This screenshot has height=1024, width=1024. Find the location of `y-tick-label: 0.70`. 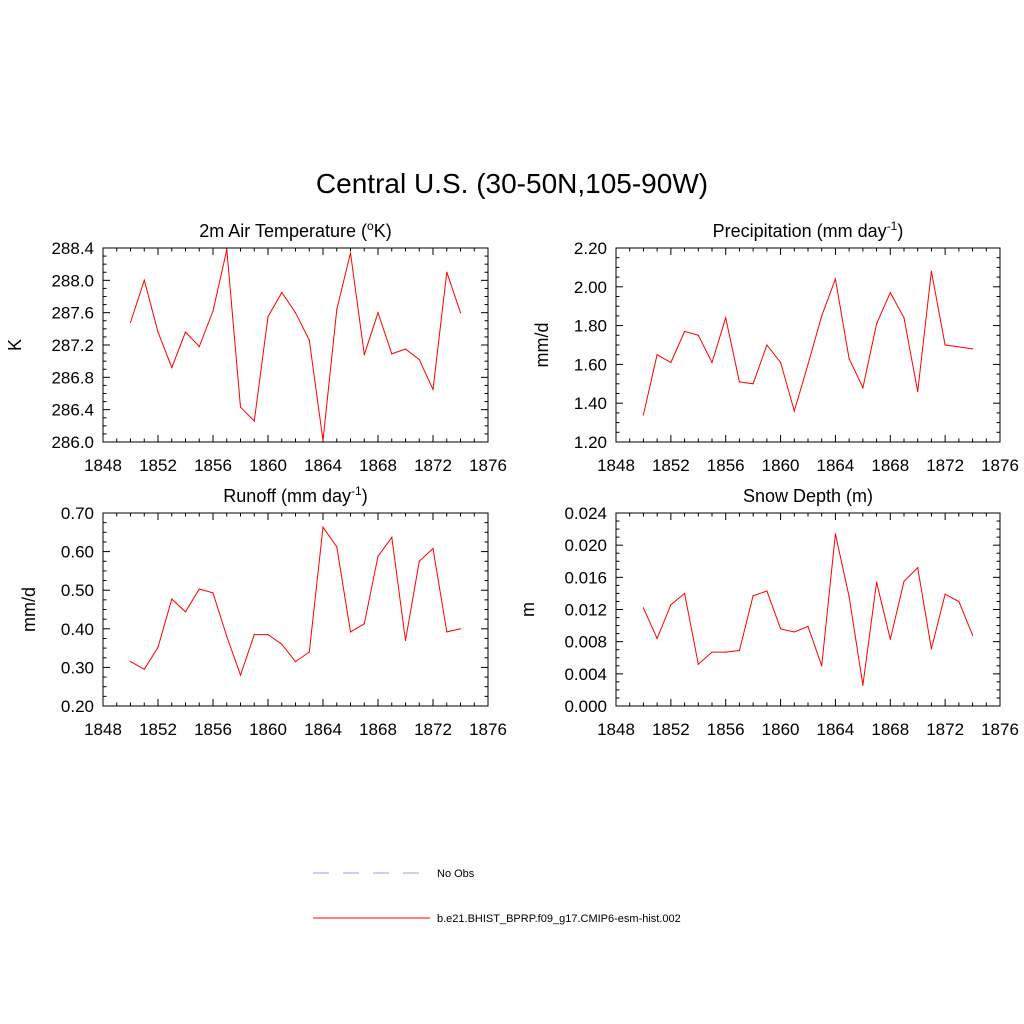

y-tick-label: 0.70 is located at coordinates (77, 513).